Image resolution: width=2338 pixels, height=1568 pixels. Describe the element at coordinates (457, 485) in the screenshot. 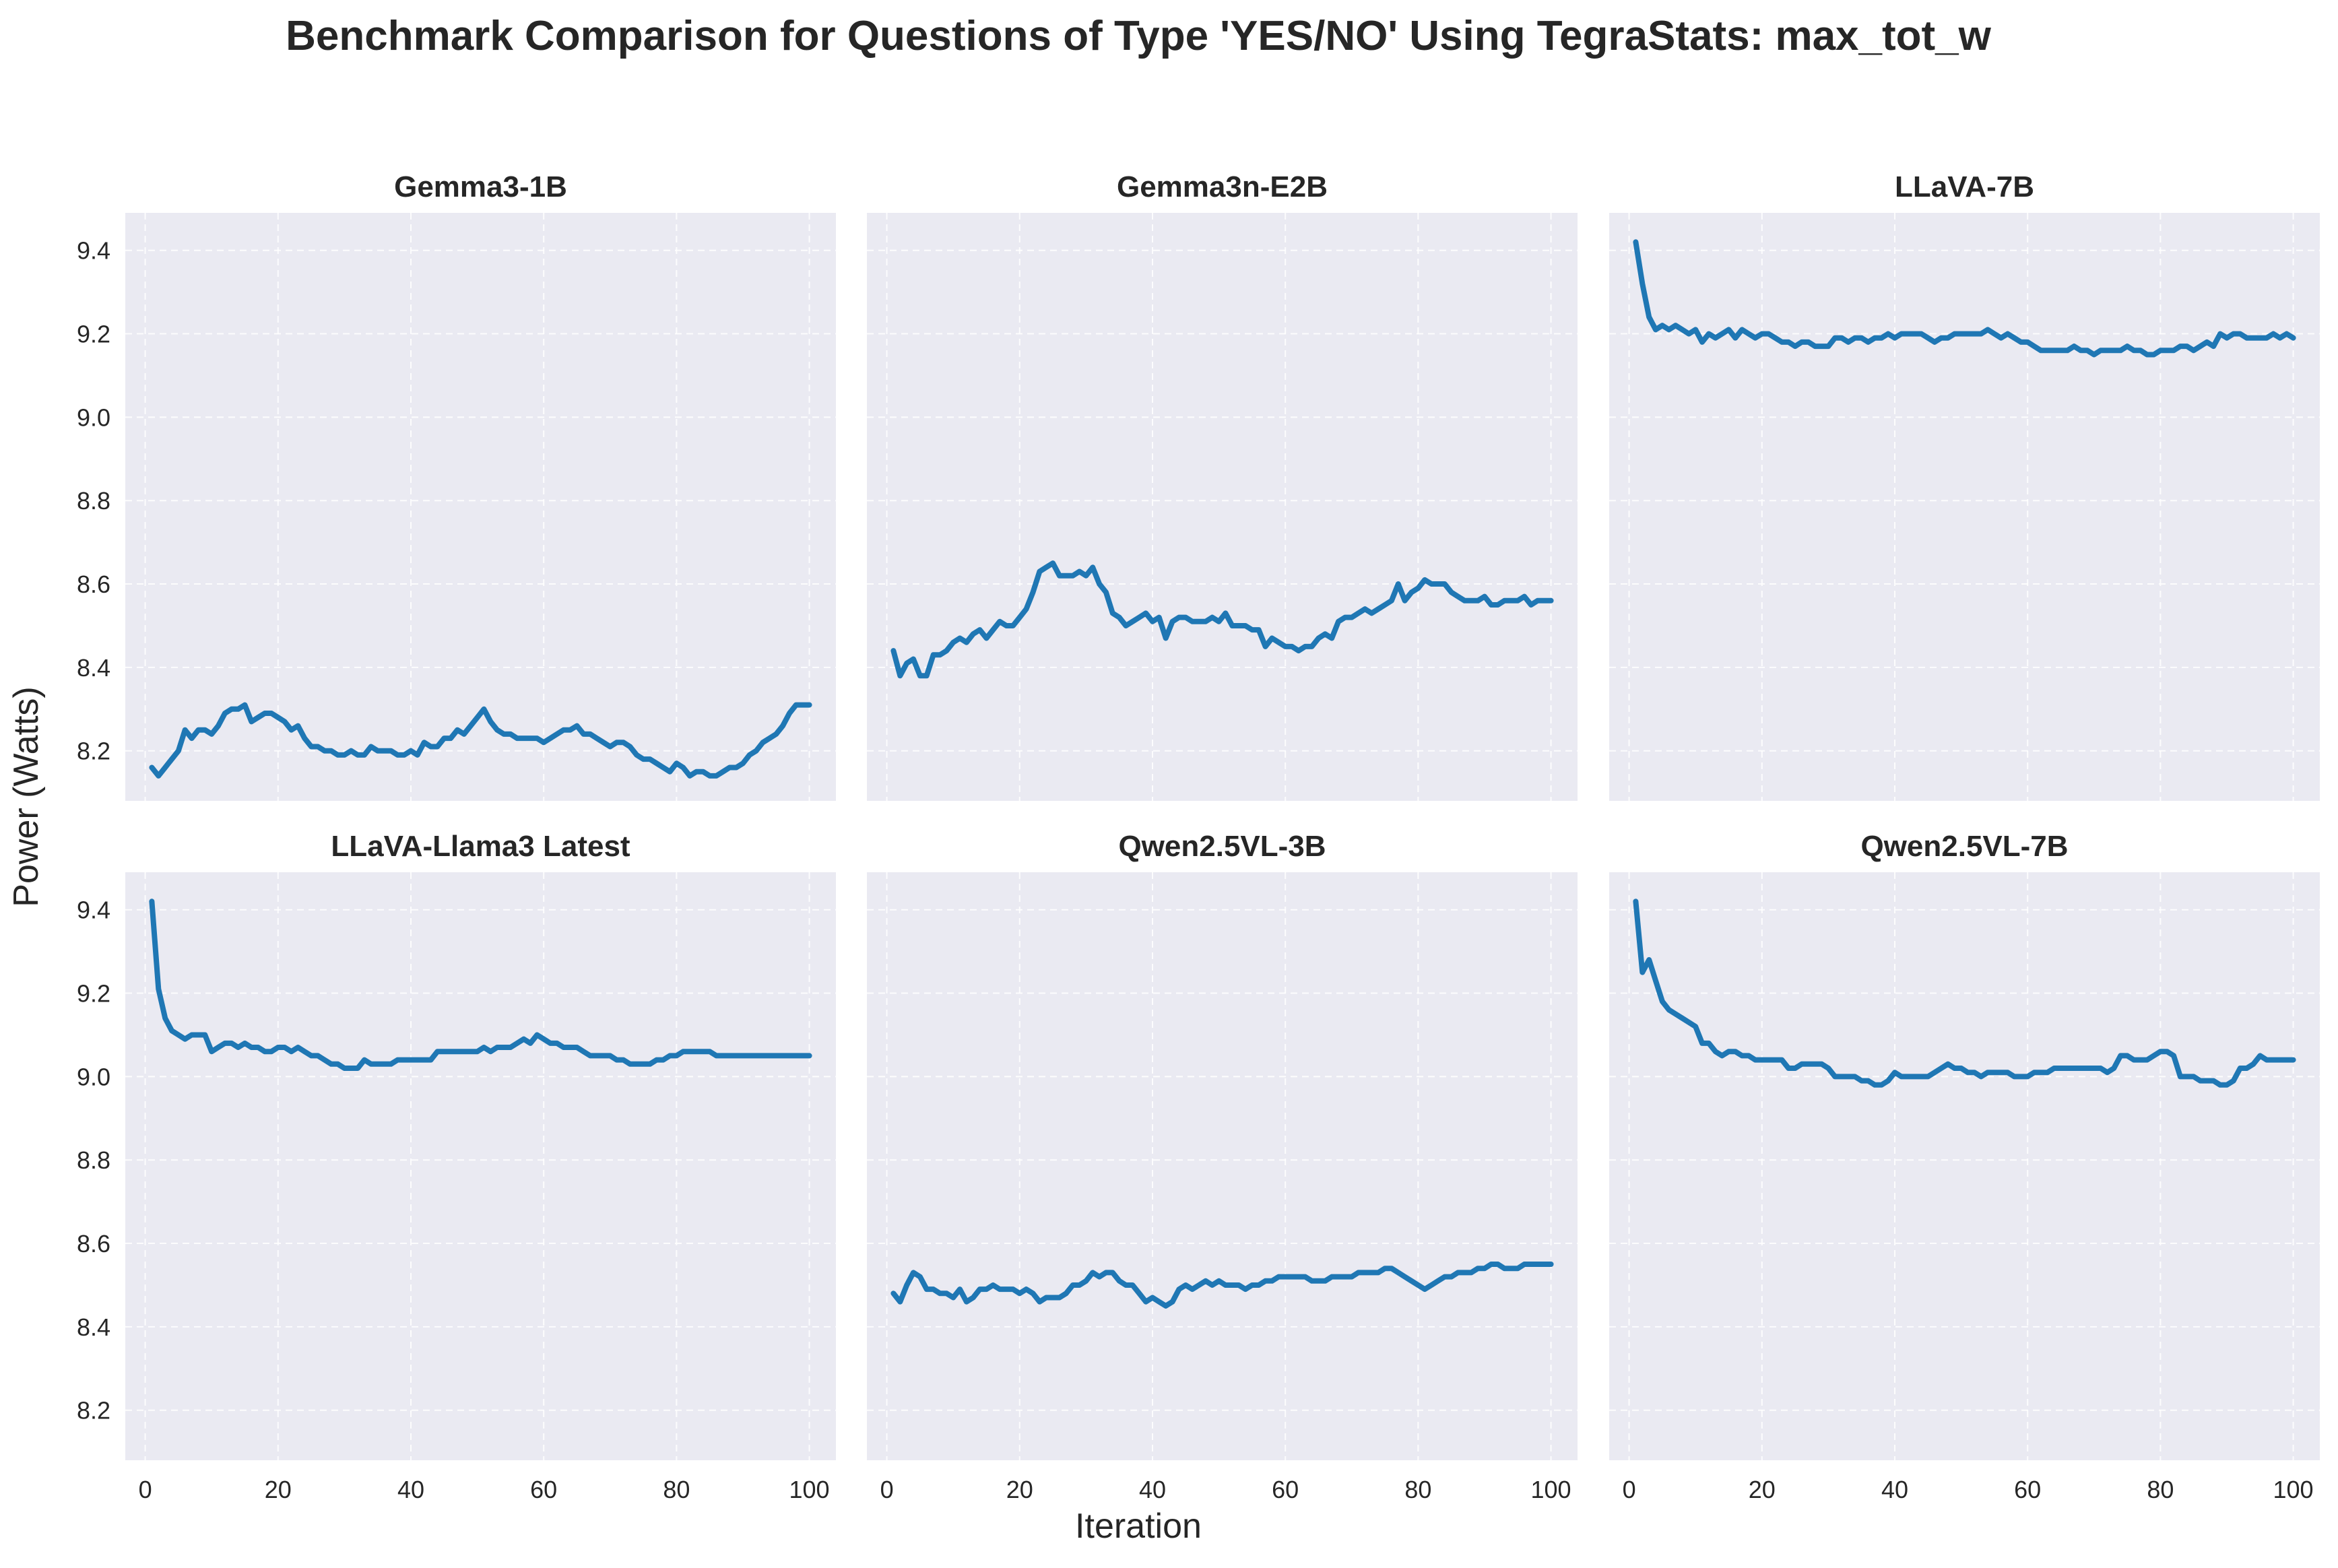

I see `panel-gemma3-1b: Gemma3-1B 8.2 8.4 8.6 8.8 9.0 9.2 9.4` at that location.